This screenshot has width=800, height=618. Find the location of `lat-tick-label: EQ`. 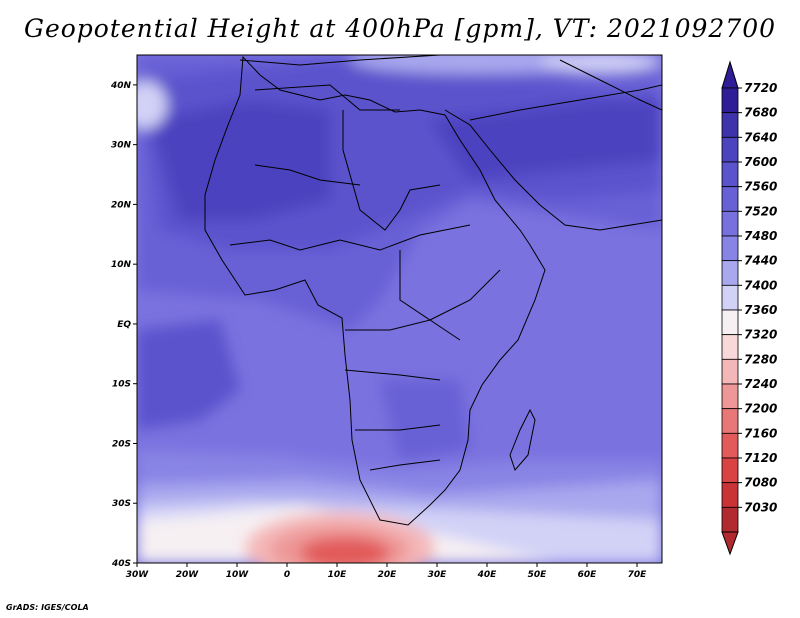

lat-tick-label: EQ is located at coordinates (124, 325).